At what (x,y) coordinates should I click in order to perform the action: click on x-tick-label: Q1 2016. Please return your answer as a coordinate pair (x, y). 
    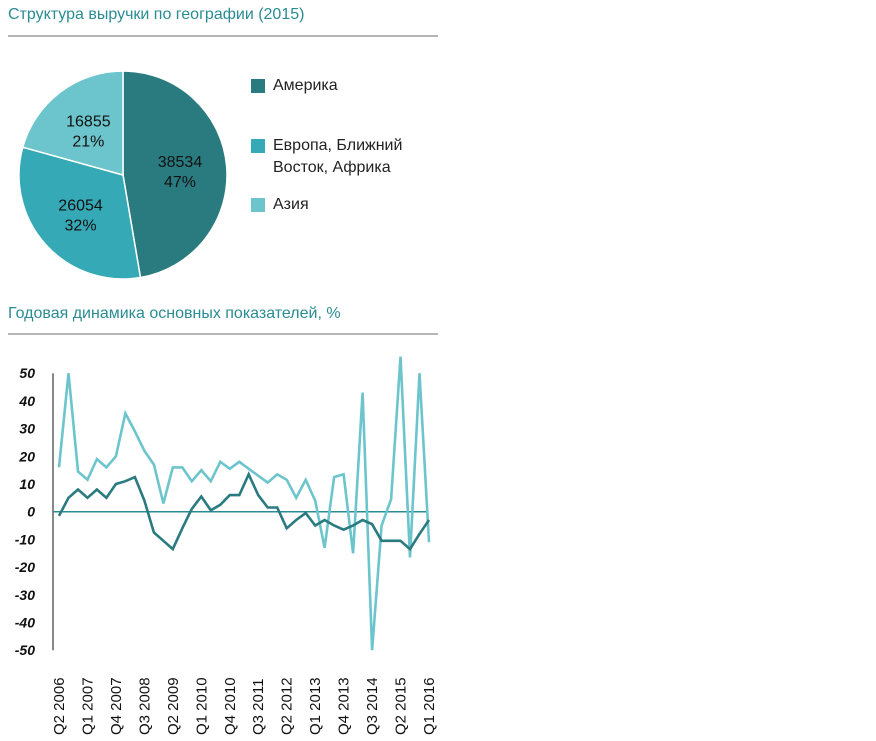
    Looking at the image, I should click on (429, 706).